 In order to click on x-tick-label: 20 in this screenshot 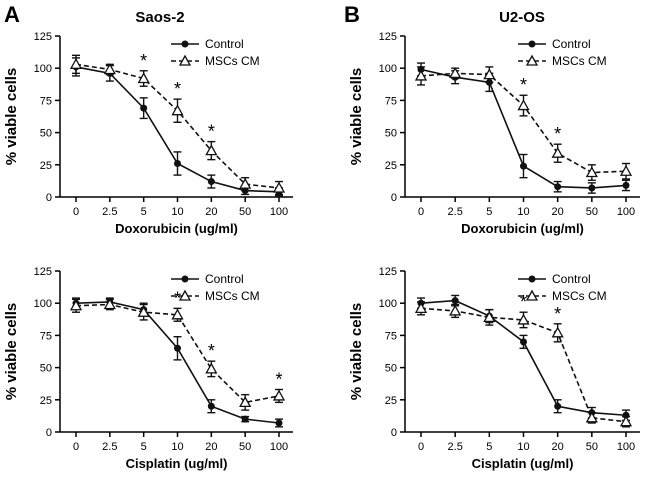, I will do `click(558, 212)`.